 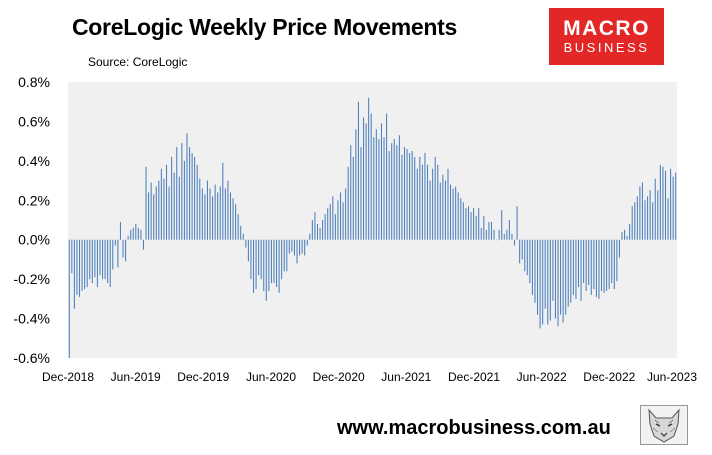 What do you see at coordinates (606, 47) in the screenshot?
I see `logo-line2: BUSINESS` at bounding box center [606, 47].